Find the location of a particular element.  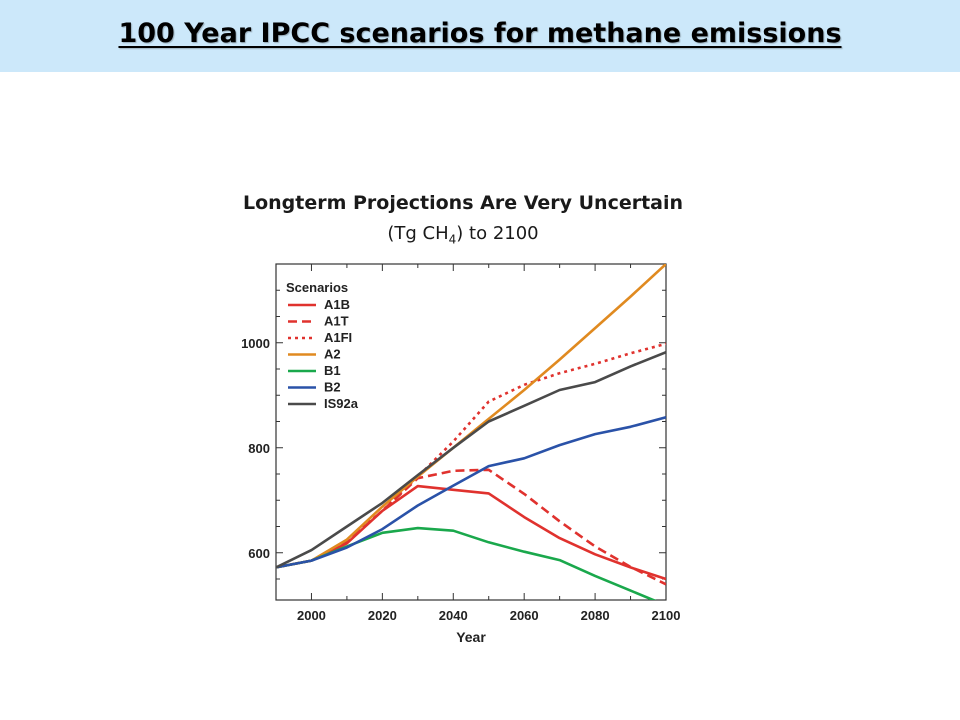

legend-label-a1fi: A1FI is located at coordinates (338, 337).